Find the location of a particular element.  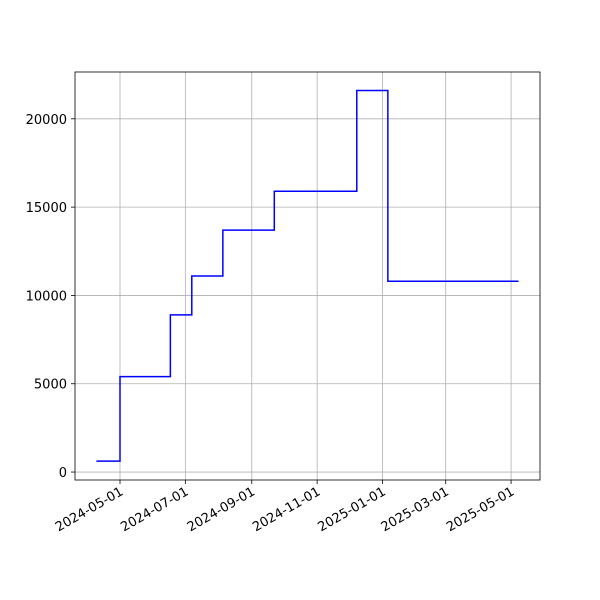

x-tick-label: 2025-05-01 is located at coordinates (480, 509).